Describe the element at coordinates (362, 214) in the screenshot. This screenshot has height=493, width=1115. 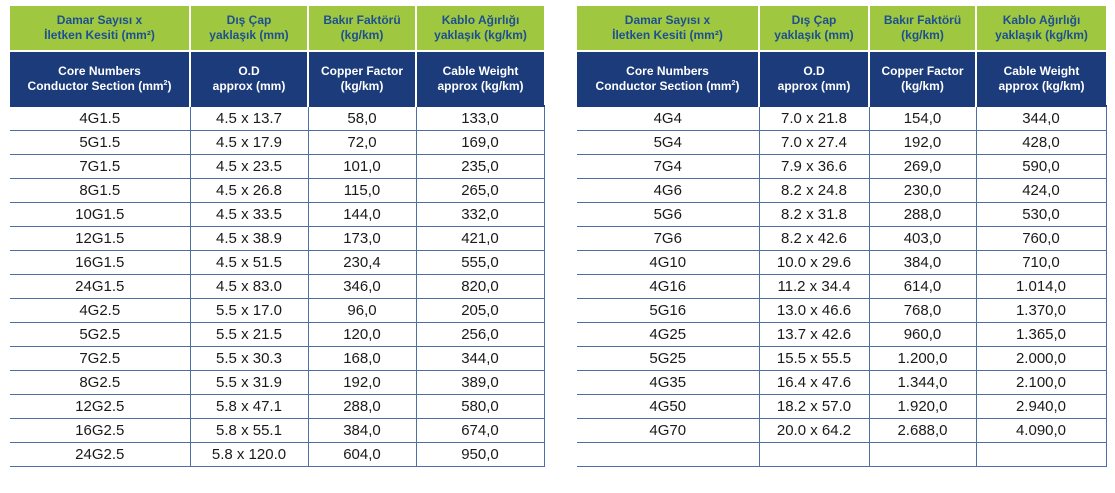
I see `cell-copper-factor: 144,0` at that location.